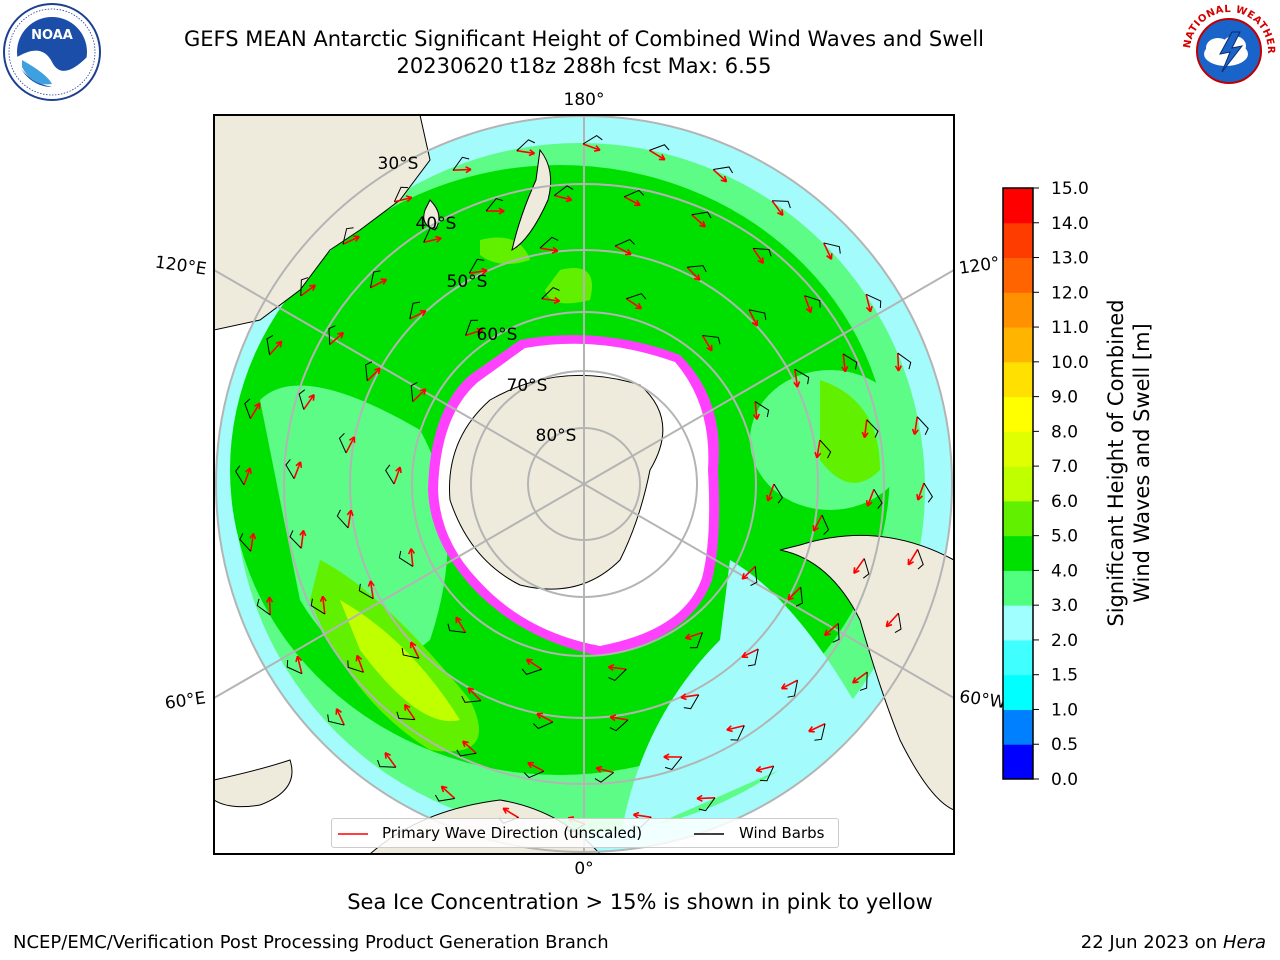  What do you see at coordinates (531, 199) in the screenshot?
I see `new-zealand` at bounding box center [531, 199].